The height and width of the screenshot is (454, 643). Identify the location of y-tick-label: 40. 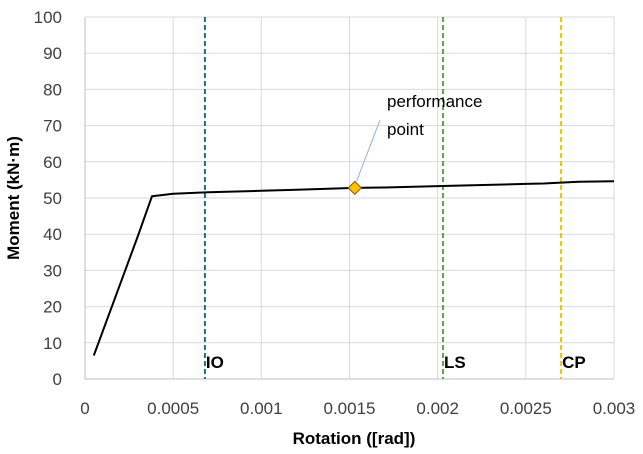
(52, 234).